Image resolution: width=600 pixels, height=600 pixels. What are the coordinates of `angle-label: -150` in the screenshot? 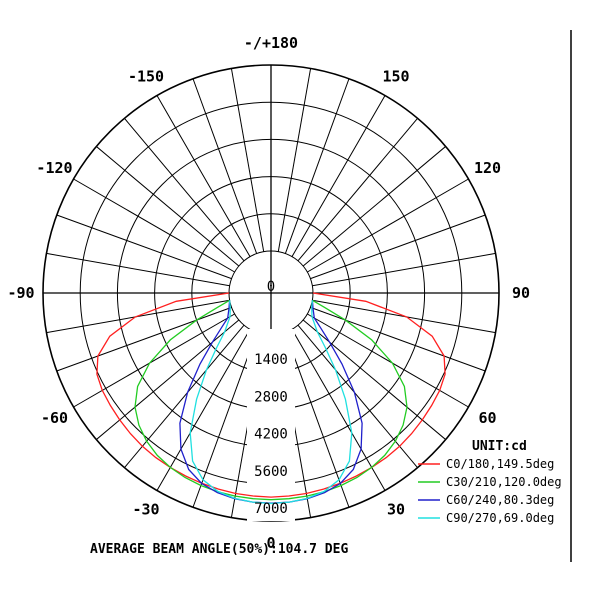 It's located at (146, 76).